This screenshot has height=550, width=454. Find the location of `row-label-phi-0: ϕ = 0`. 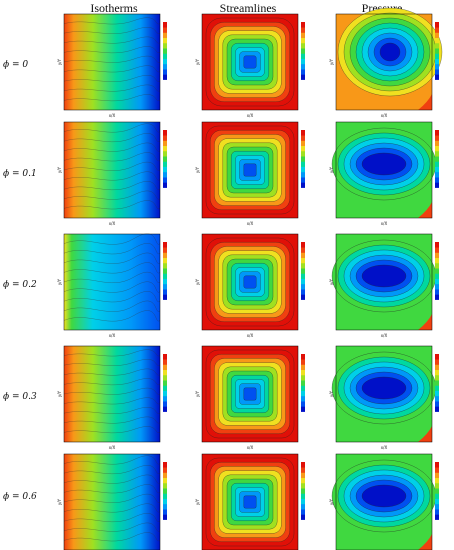

row-label-phi-0: ϕ = 0 is located at coordinates (16, 65).